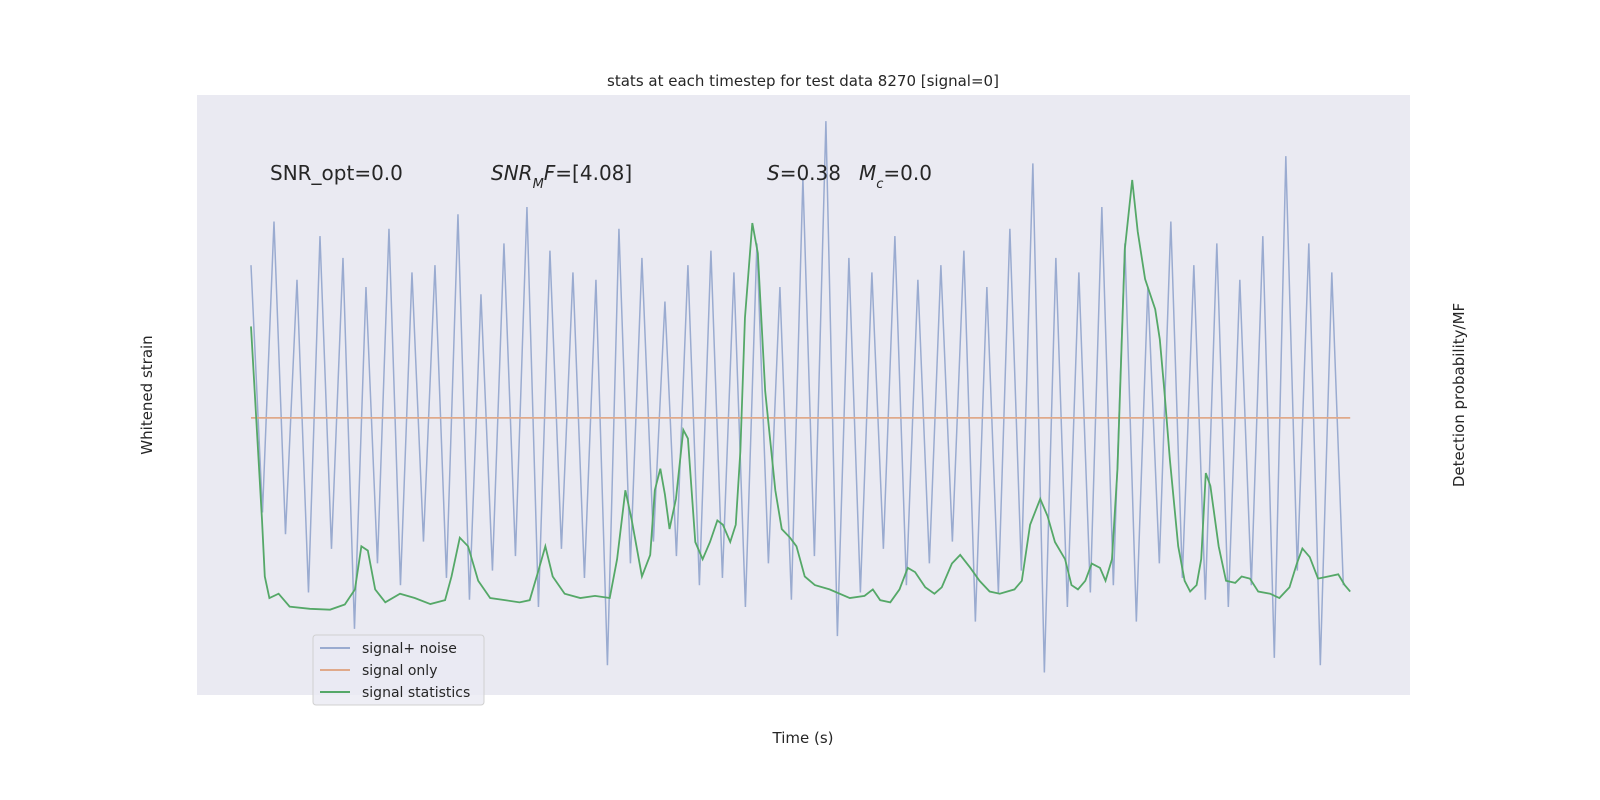 The width and height of the screenshot is (1600, 800). What do you see at coordinates (810, 173) in the screenshot?
I see `annotation-part: =0.38` at bounding box center [810, 173].